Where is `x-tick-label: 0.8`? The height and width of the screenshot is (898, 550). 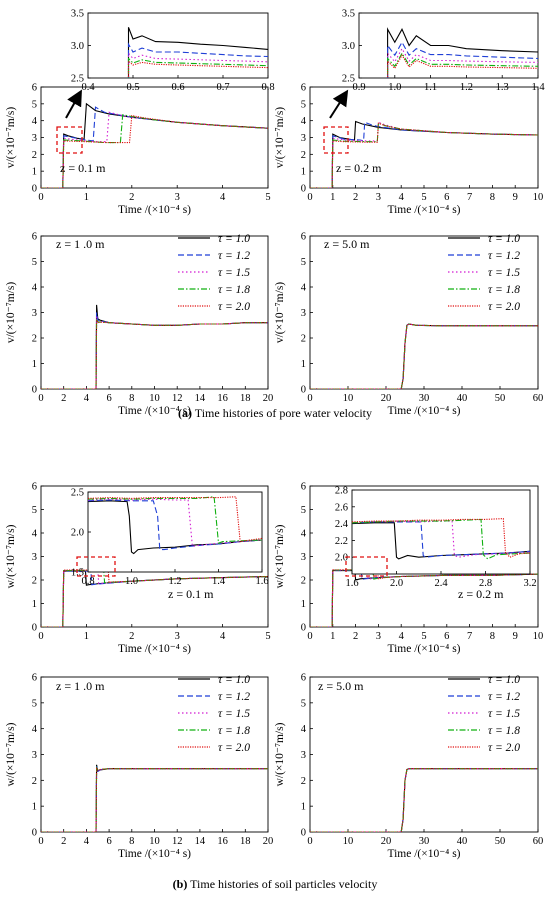
x-tick-label: 0.8 is located at coordinates (87, 581).